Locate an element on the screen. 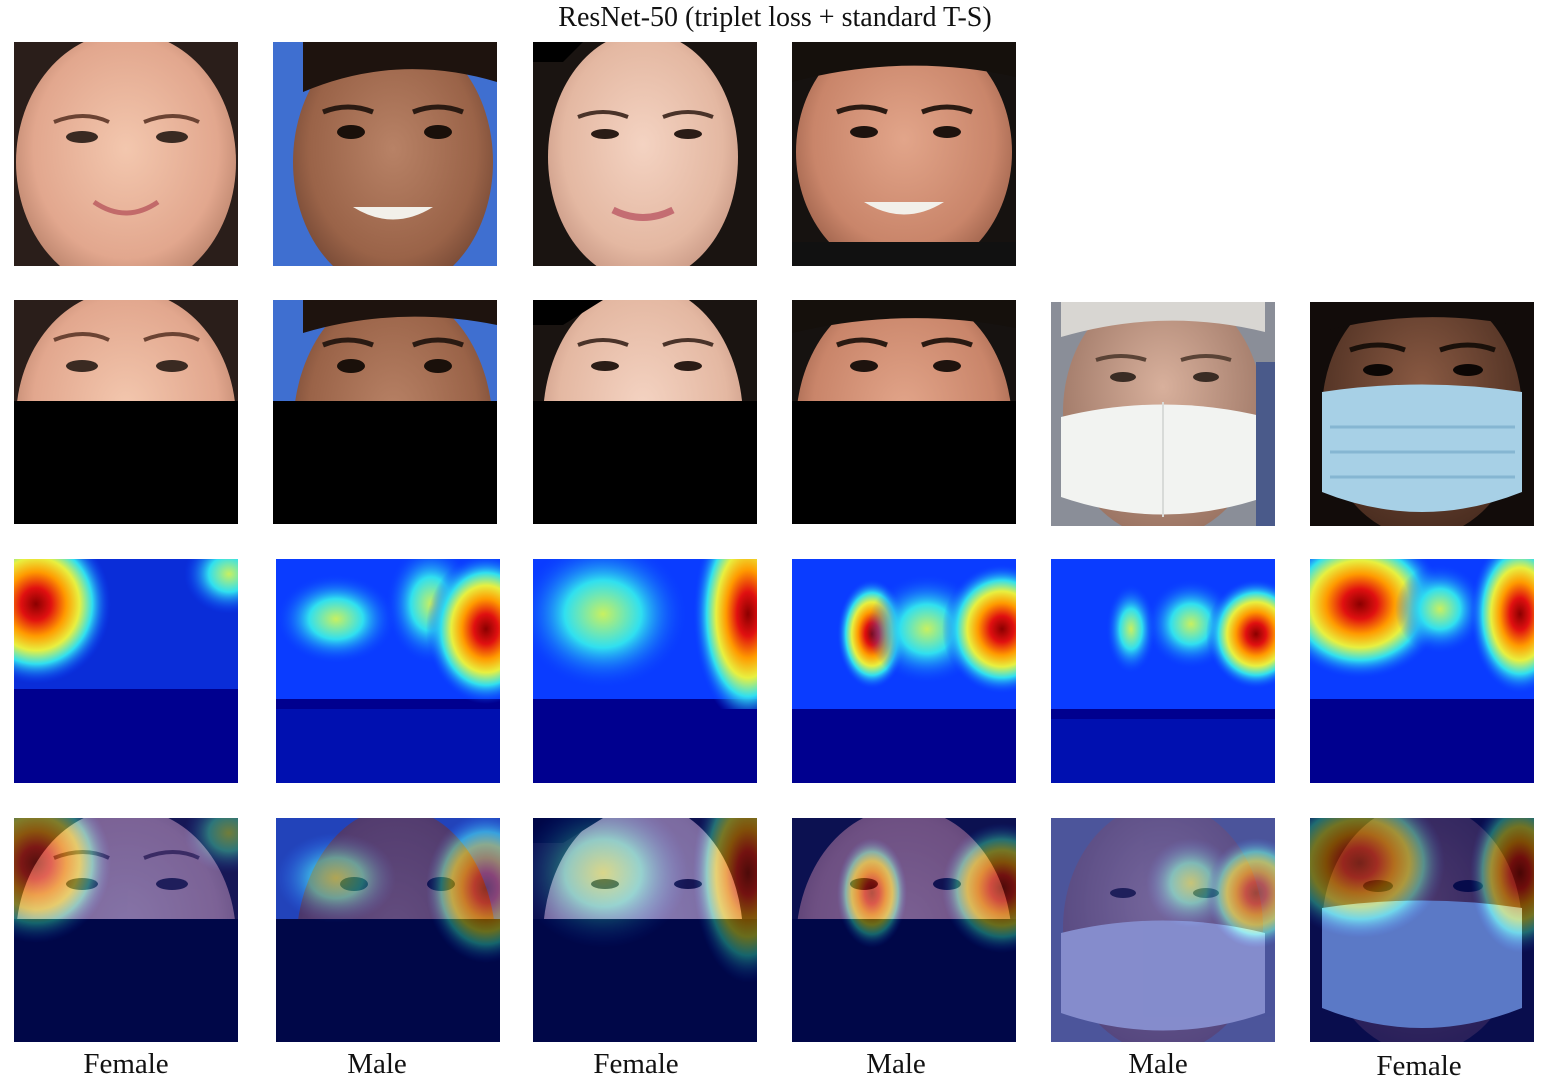  column-label-1: Female is located at coordinates (126, 1064).